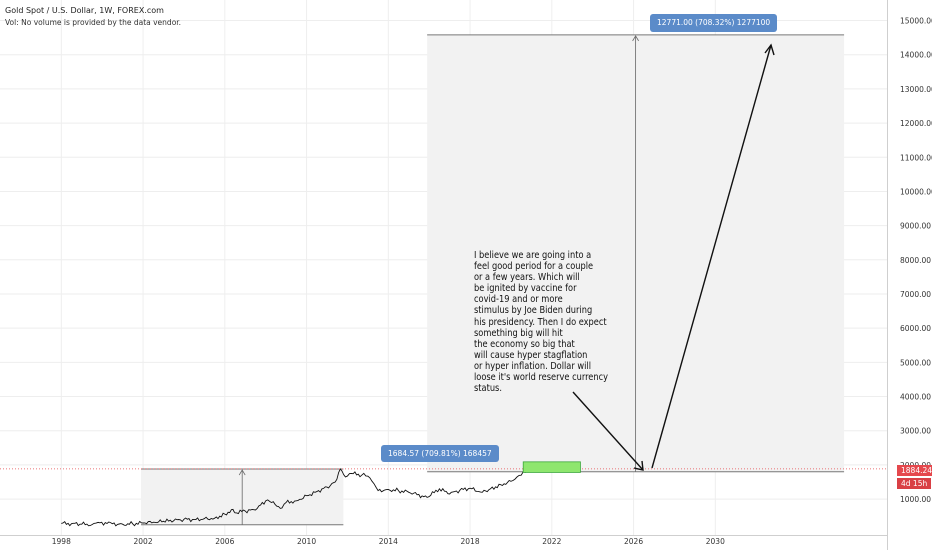  I want to click on y-tick-label: 10000.00, so click(916, 191).